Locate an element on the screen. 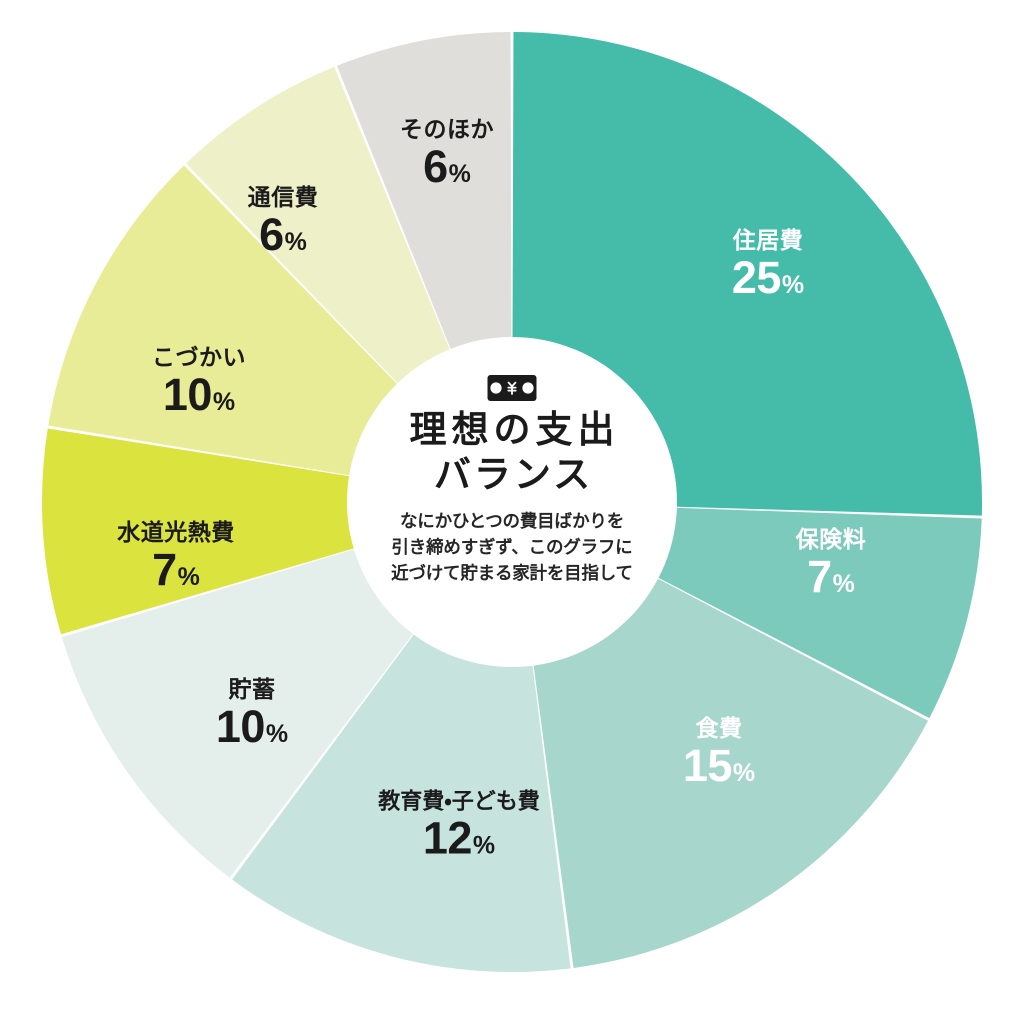 The height and width of the screenshot is (1009, 1024). chart-subtitle-line-3: 近づけて貯まる家計を目指して is located at coordinates (512, 572).